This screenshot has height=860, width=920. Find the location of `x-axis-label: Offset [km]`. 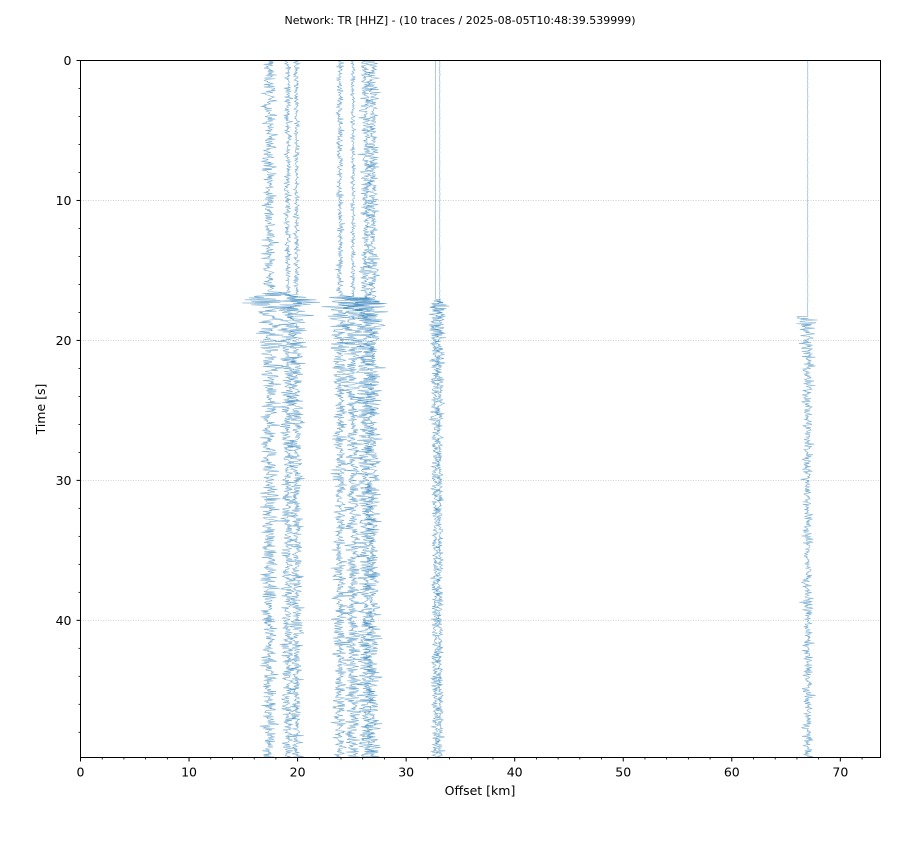

x-axis-label: Offset [km] is located at coordinates (480, 790).